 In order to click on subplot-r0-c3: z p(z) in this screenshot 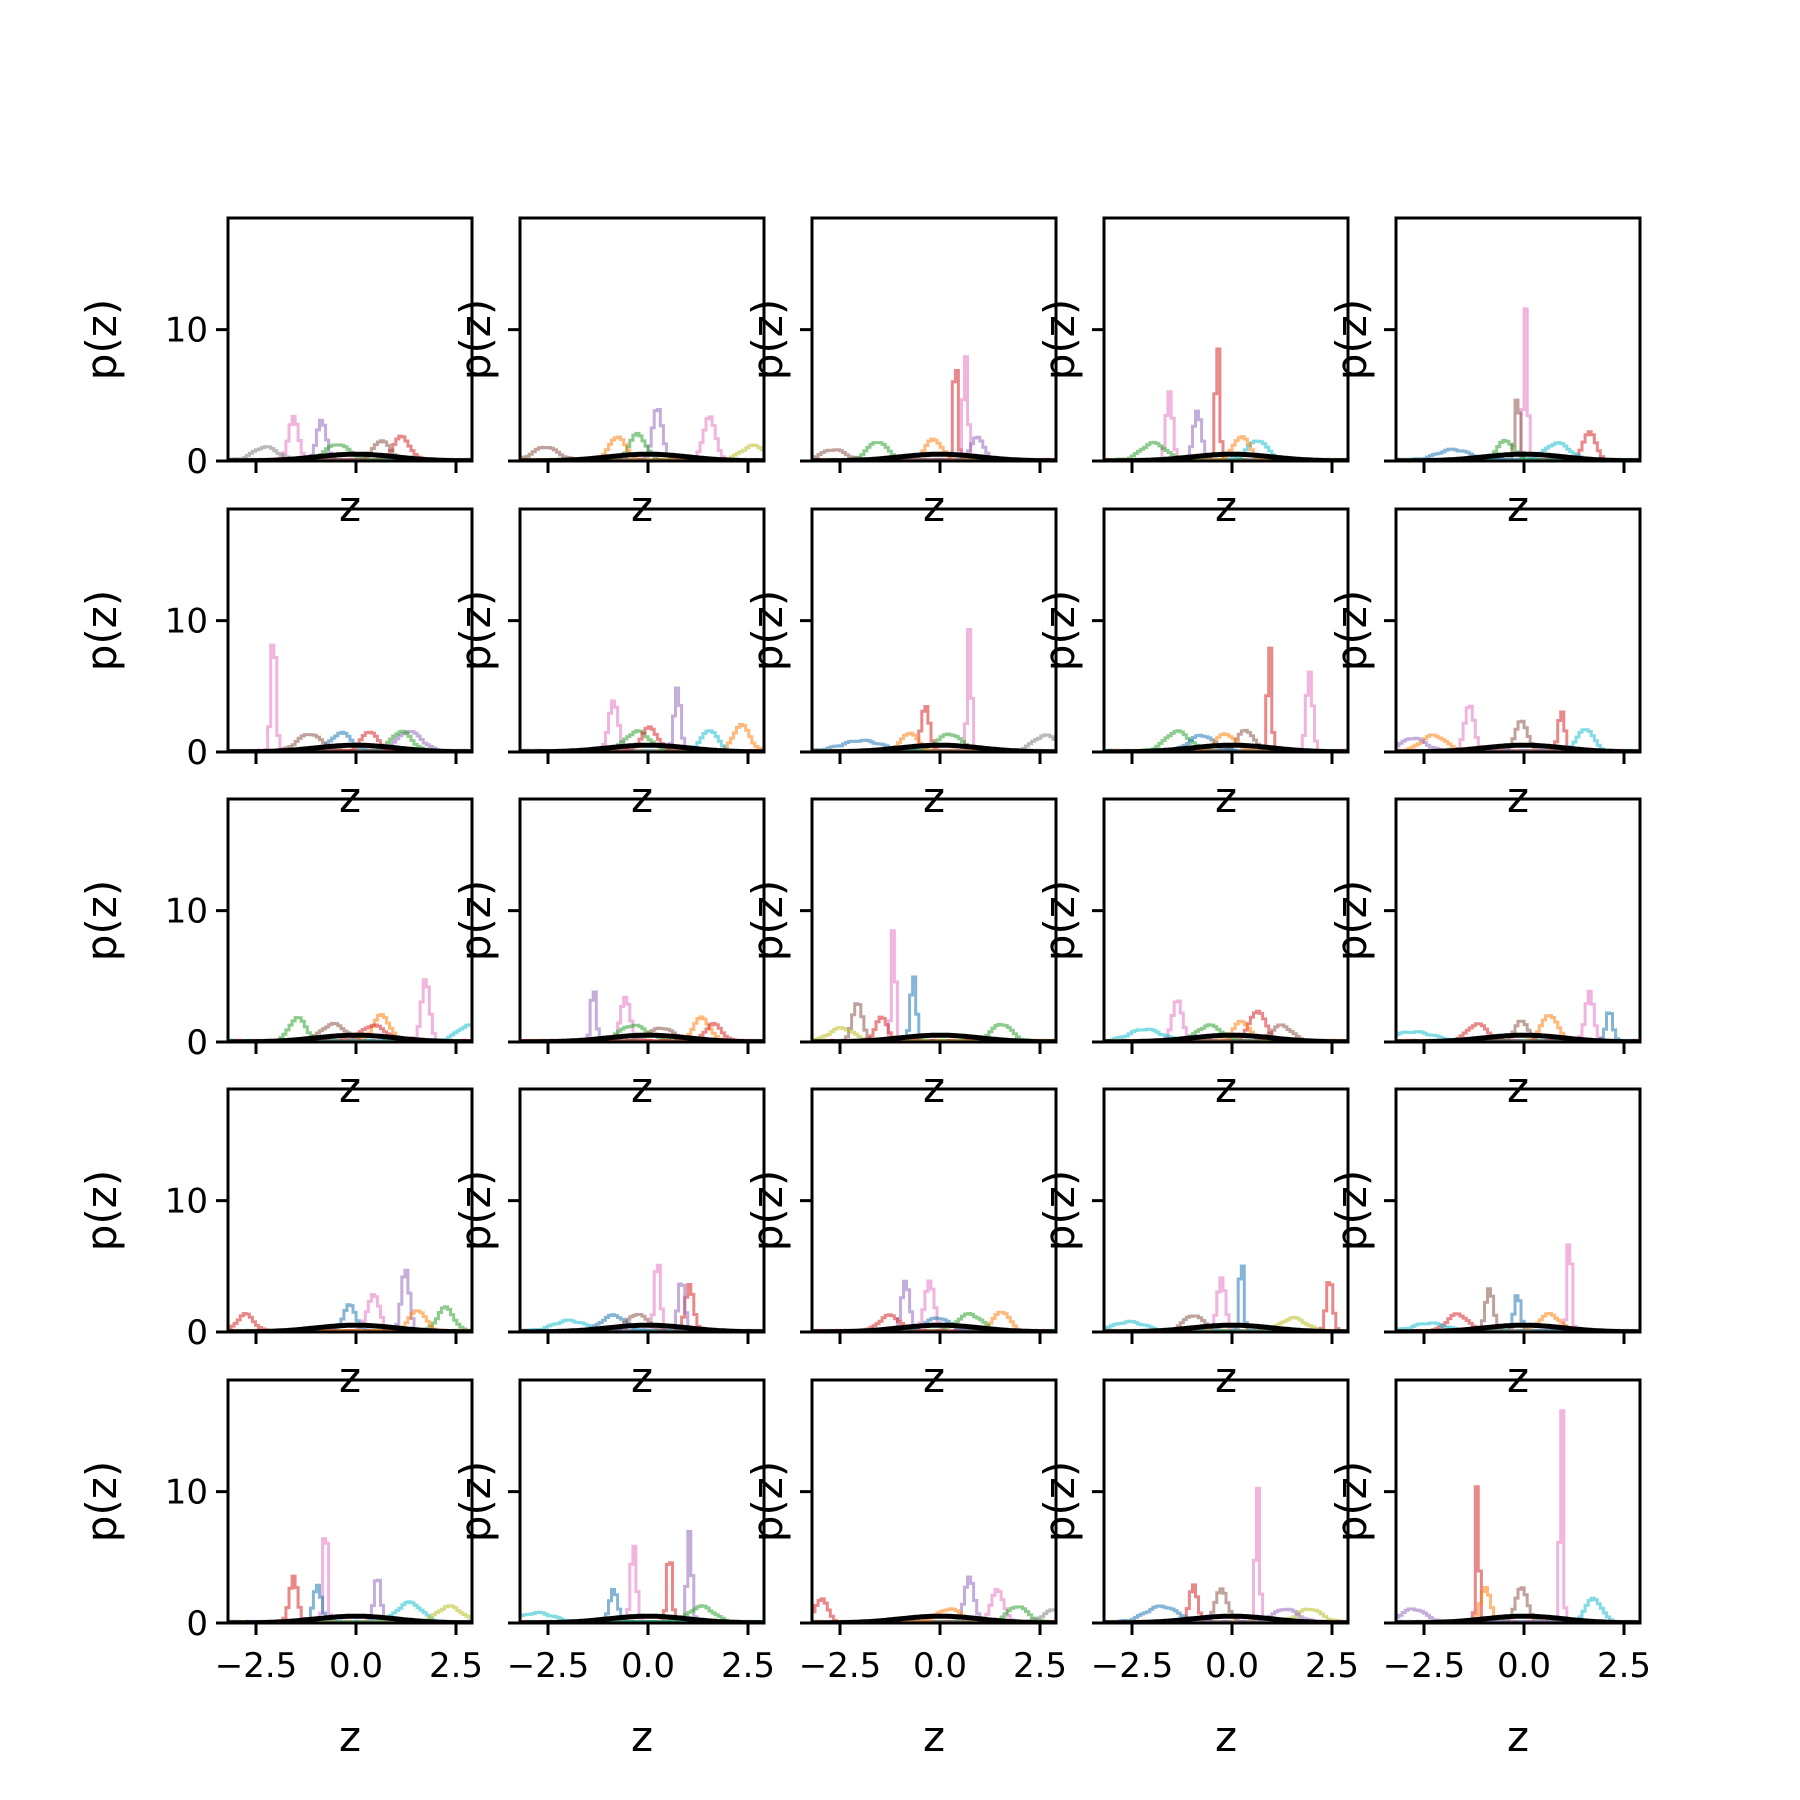, I will do `click(1192, 373)`.